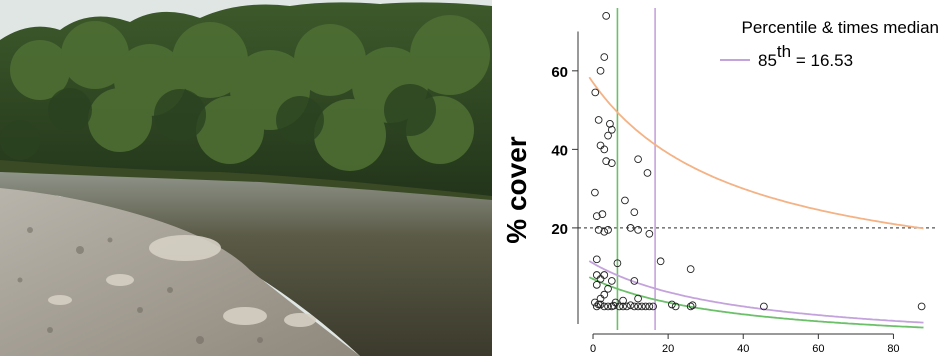  What do you see at coordinates (559, 150) in the screenshot?
I see `y-tick-label: 40` at bounding box center [559, 150].